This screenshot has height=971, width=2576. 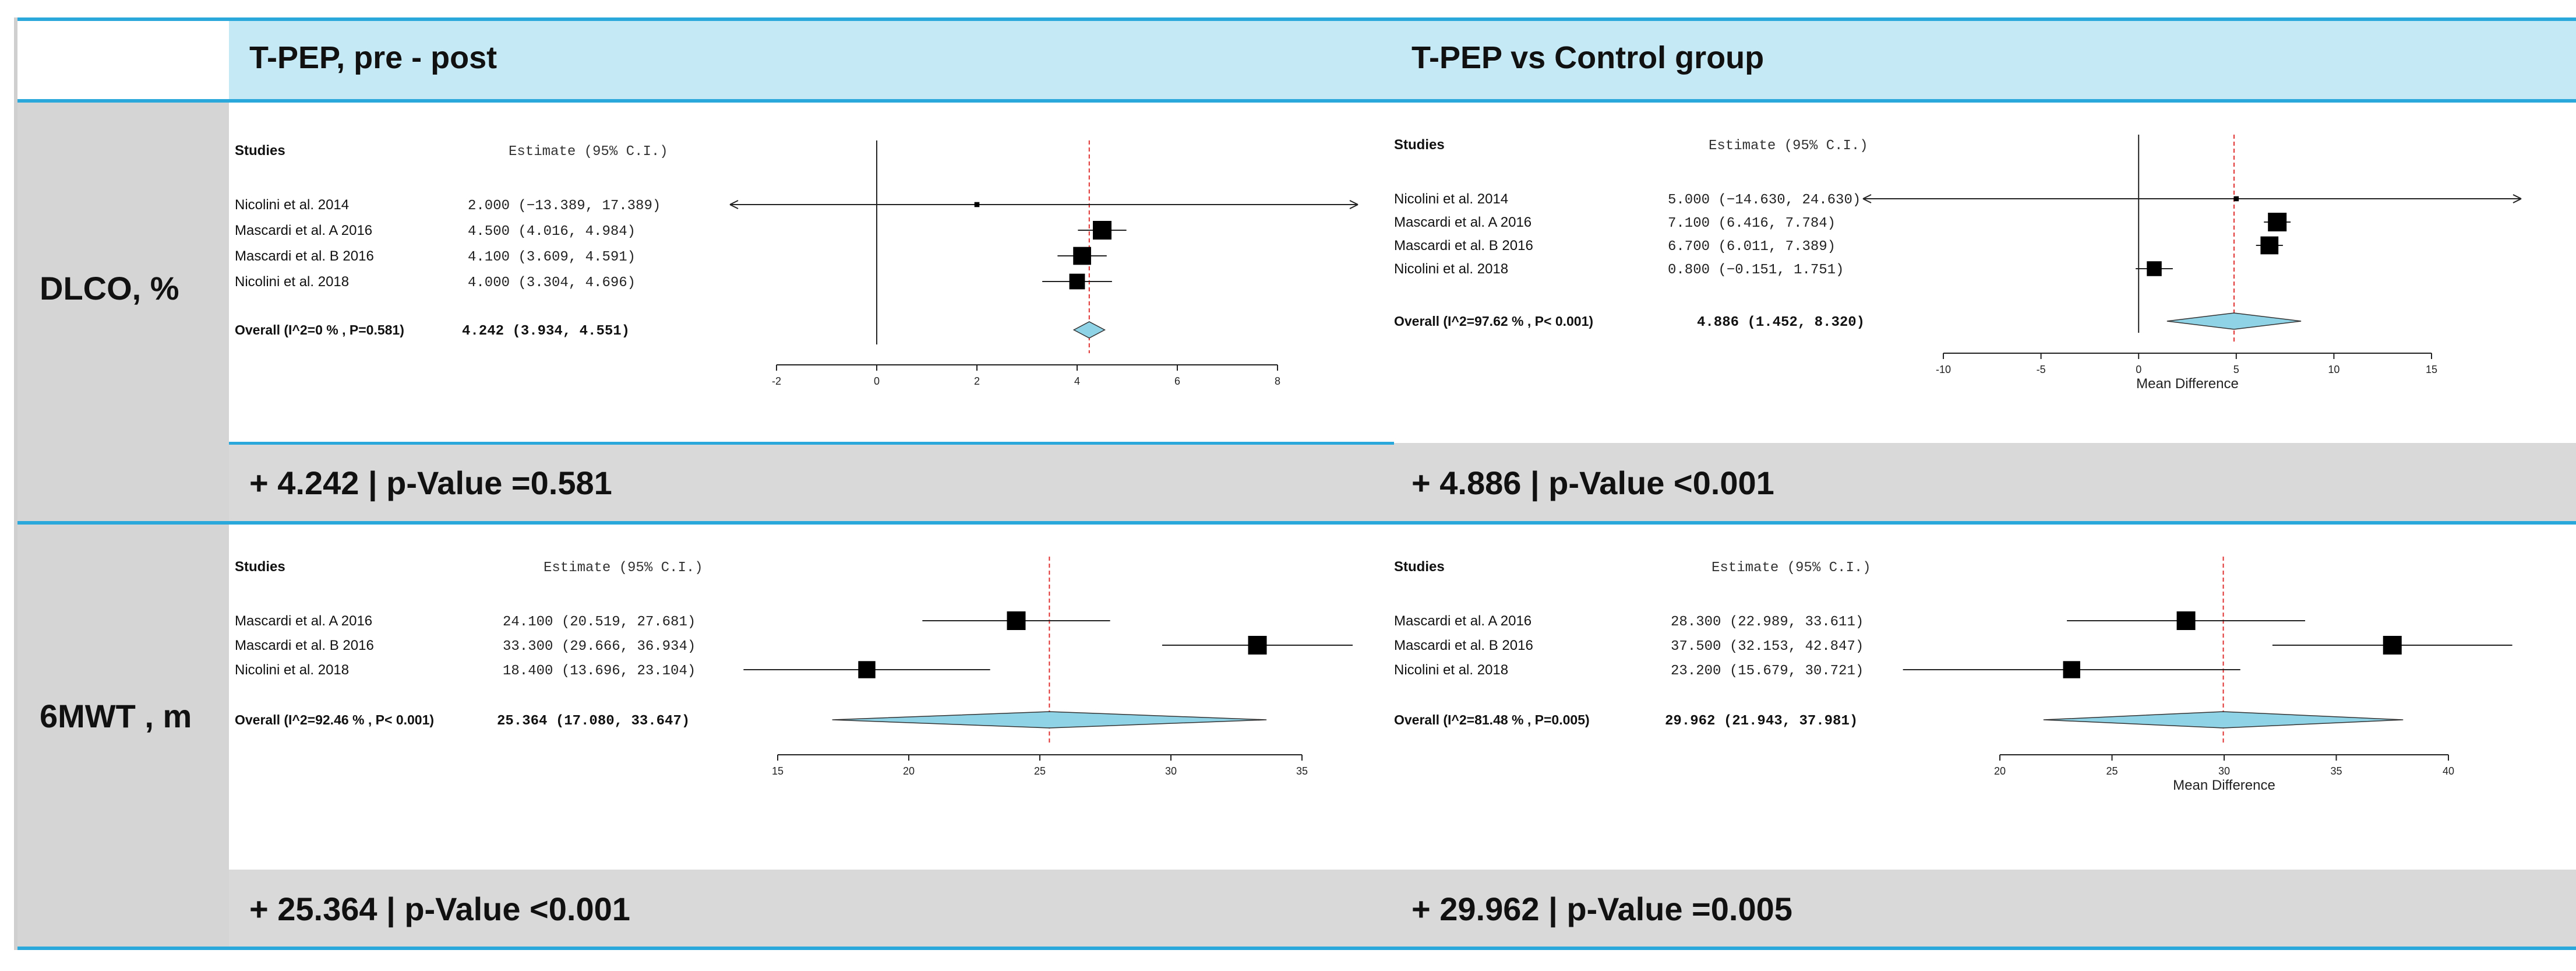 I want to click on study-name: Nicolini et al. 2014, so click(x=292, y=205).